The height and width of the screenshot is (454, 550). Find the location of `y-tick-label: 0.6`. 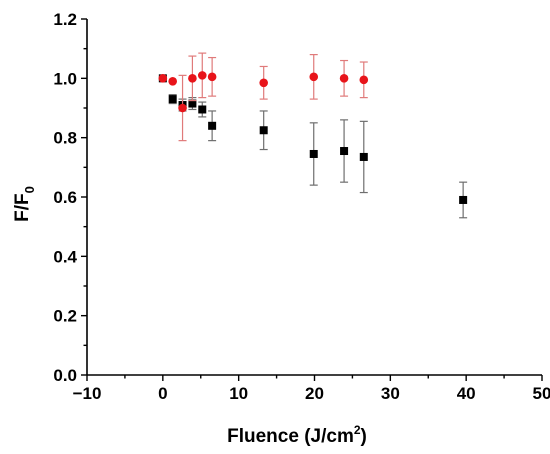

y-tick-label: 0.6 is located at coordinates (65, 197).